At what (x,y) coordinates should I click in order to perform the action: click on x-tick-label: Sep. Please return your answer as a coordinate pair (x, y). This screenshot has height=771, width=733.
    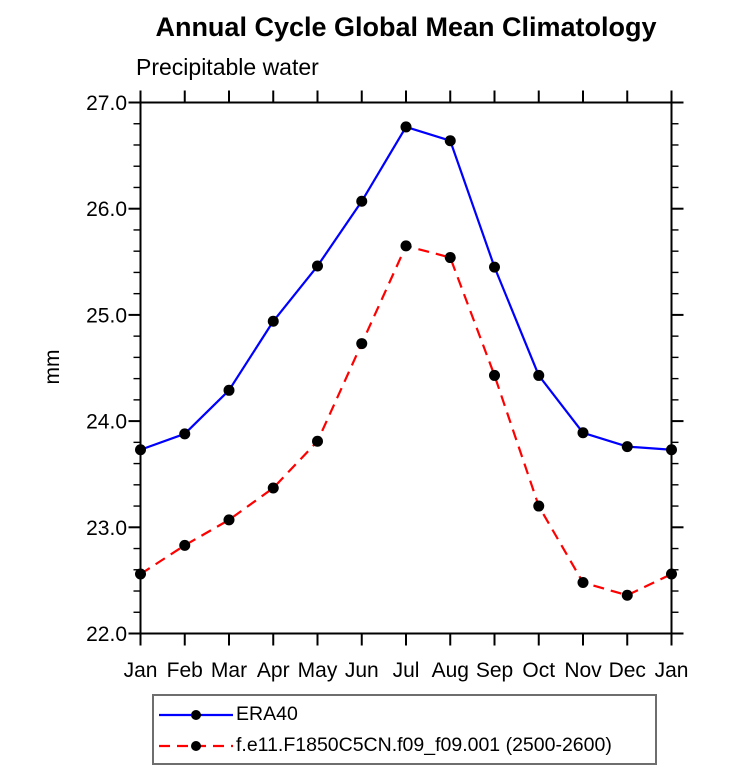
    Looking at the image, I should click on (494, 670).